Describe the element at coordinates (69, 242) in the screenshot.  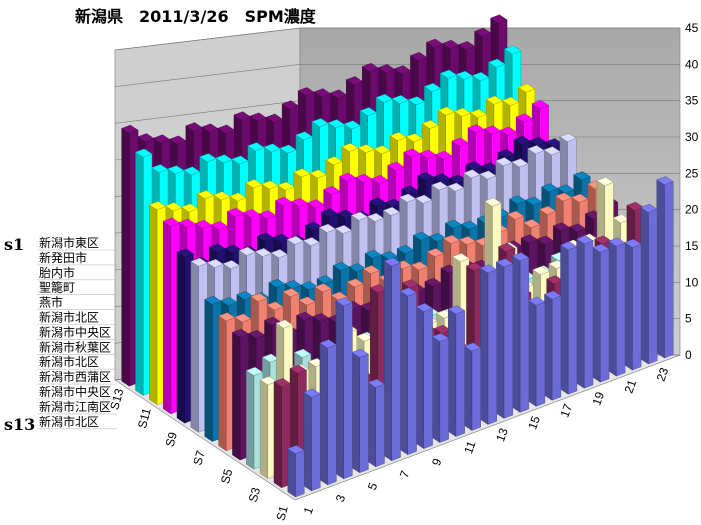
I see `station-label: 新潟市東区` at that location.